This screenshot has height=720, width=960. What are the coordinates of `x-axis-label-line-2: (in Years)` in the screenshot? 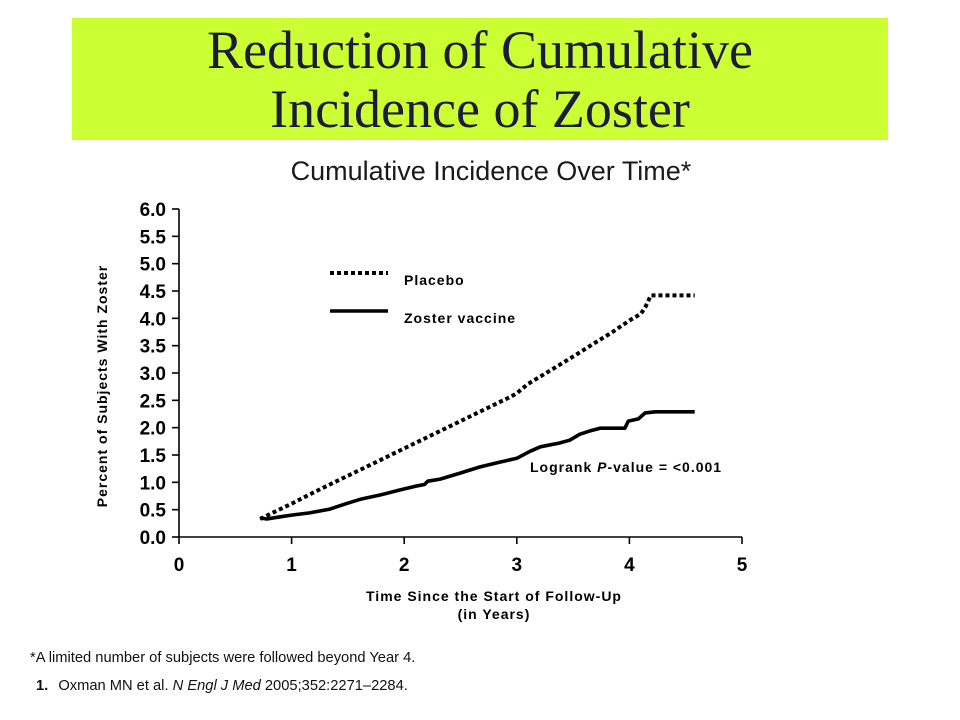 It's located at (494, 614).